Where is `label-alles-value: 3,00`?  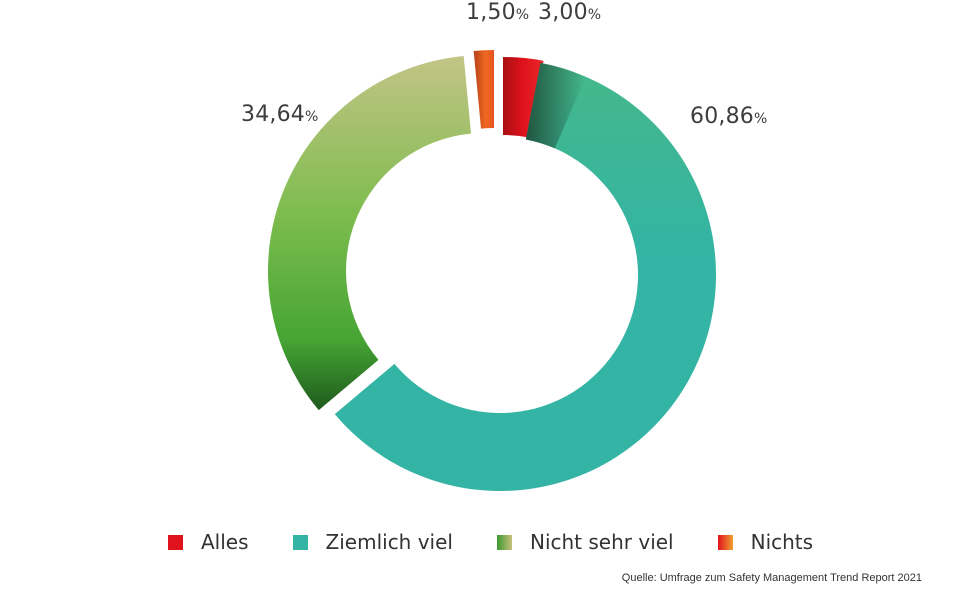 label-alles-value: 3,00 is located at coordinates (563, 12).